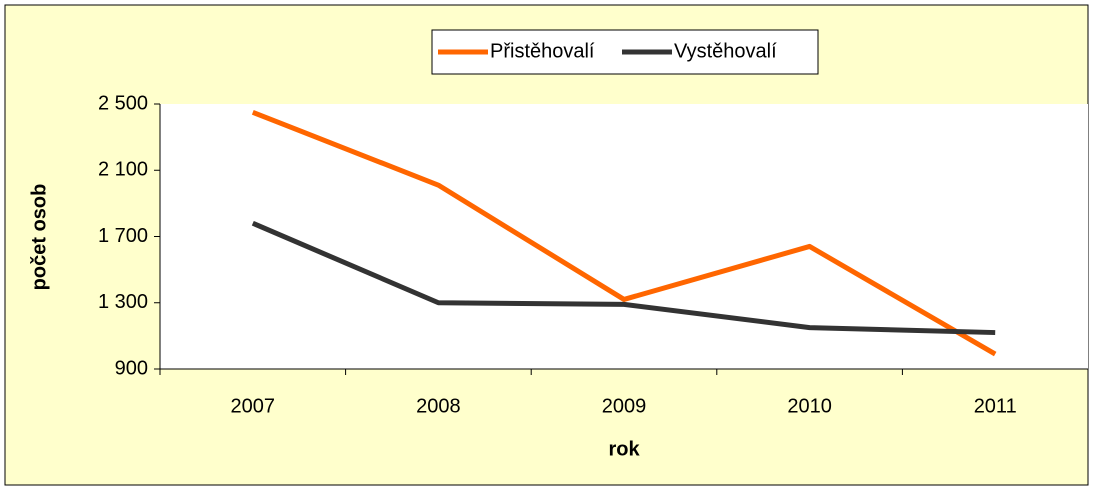 Image resolution: width=1094 pixels, height=489 pixels. I want to click on x-tick-label: 2010, so click(809, 406).